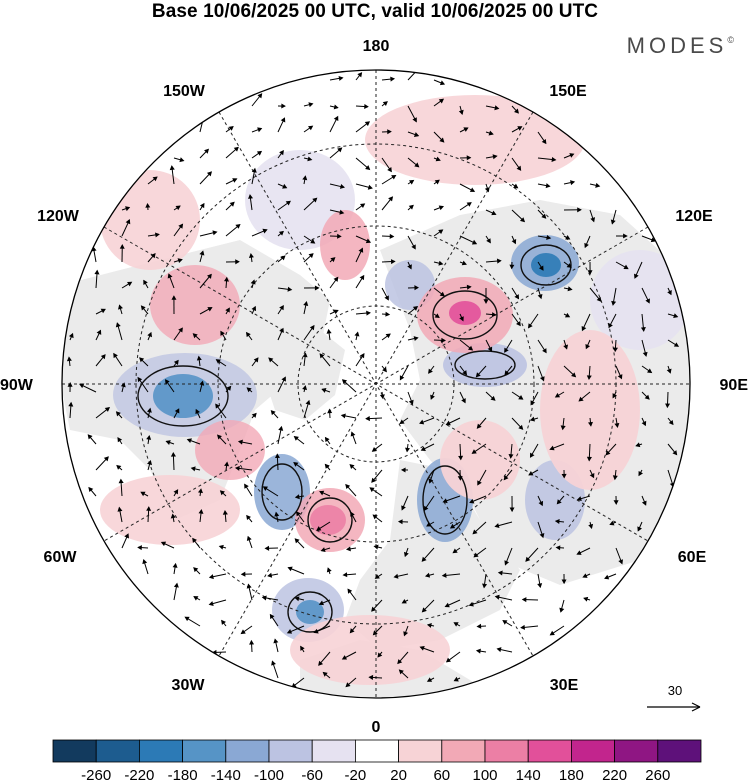 The width and height of the screenshot is (750, 783). I want to click on colorbar-tick-label: 180, so click(571, 775).